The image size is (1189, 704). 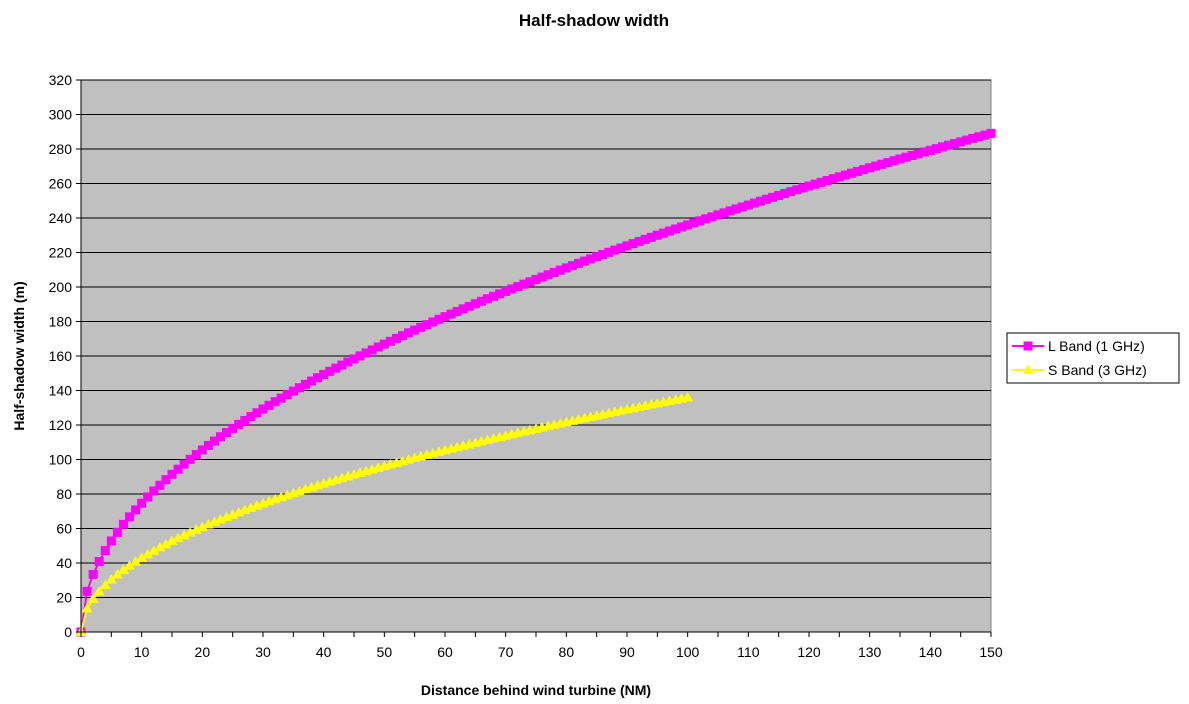 I want to click on x-tick-label: 120, so click(x=809, y=652).